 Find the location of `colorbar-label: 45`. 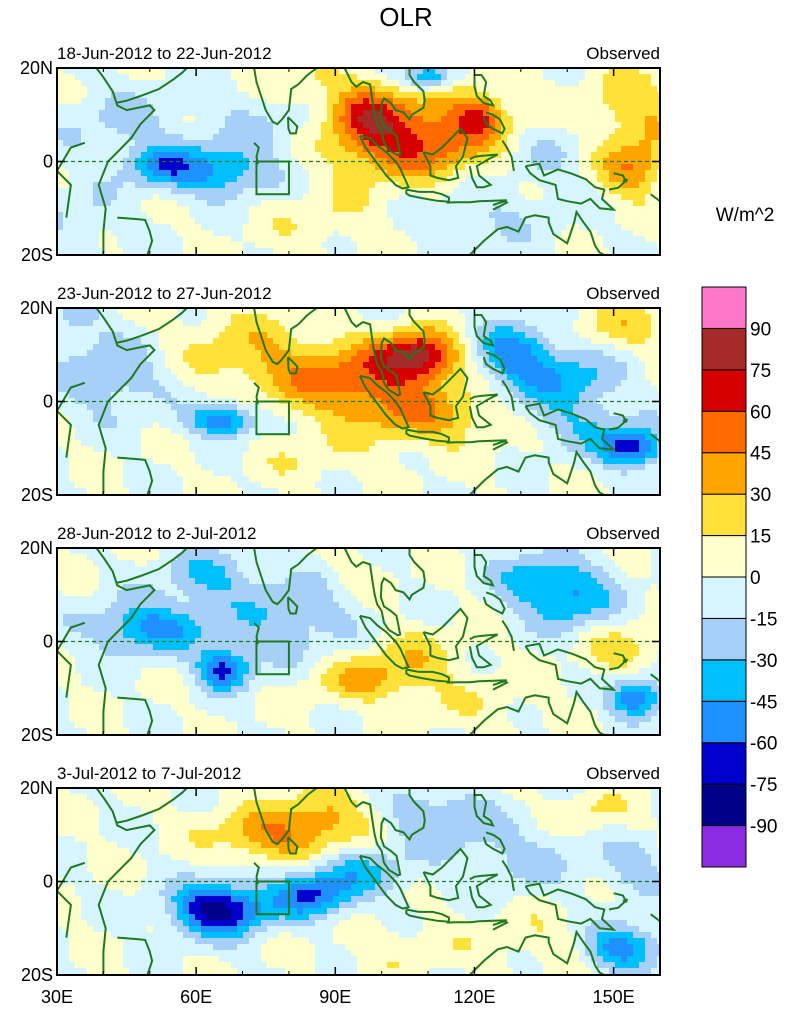

colorbar-label: 45 is located at coordinates (760, 454).